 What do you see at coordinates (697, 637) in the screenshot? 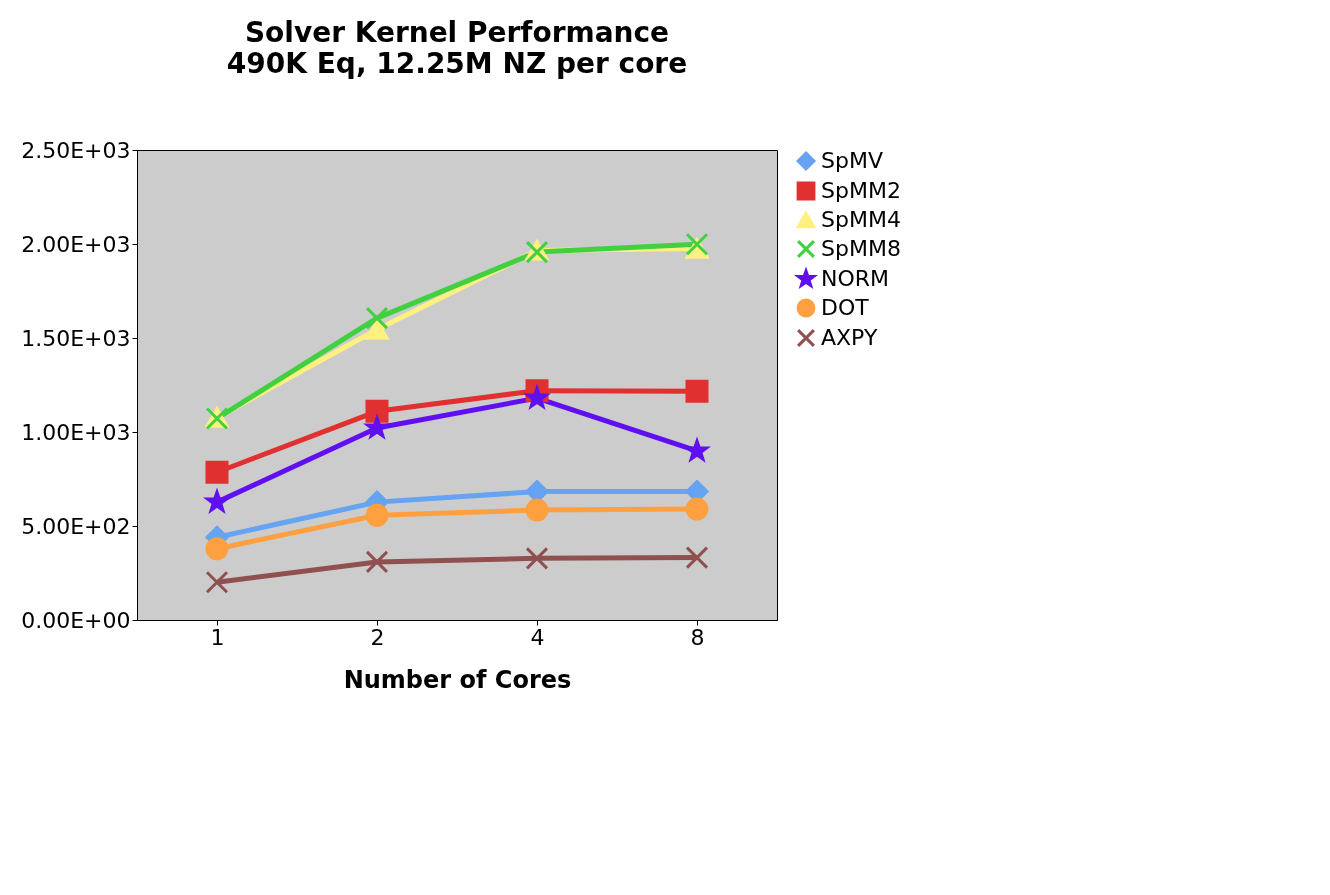
I see `x-tick-label: 8` at bounding box center [697, 637].